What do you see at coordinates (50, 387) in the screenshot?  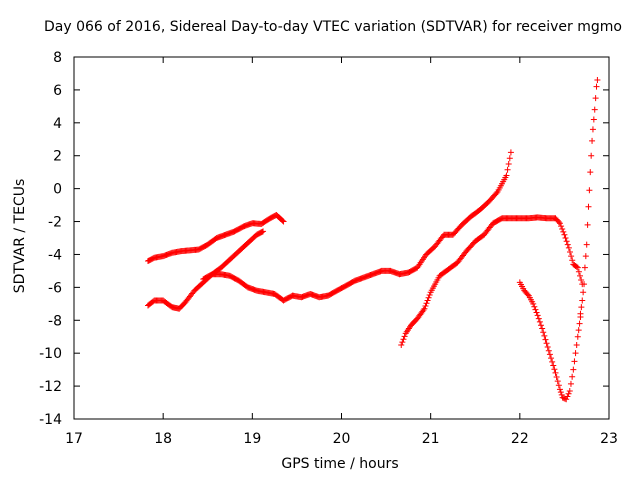 I see `y-tick-label: -12` at bounding box center [50, 387].